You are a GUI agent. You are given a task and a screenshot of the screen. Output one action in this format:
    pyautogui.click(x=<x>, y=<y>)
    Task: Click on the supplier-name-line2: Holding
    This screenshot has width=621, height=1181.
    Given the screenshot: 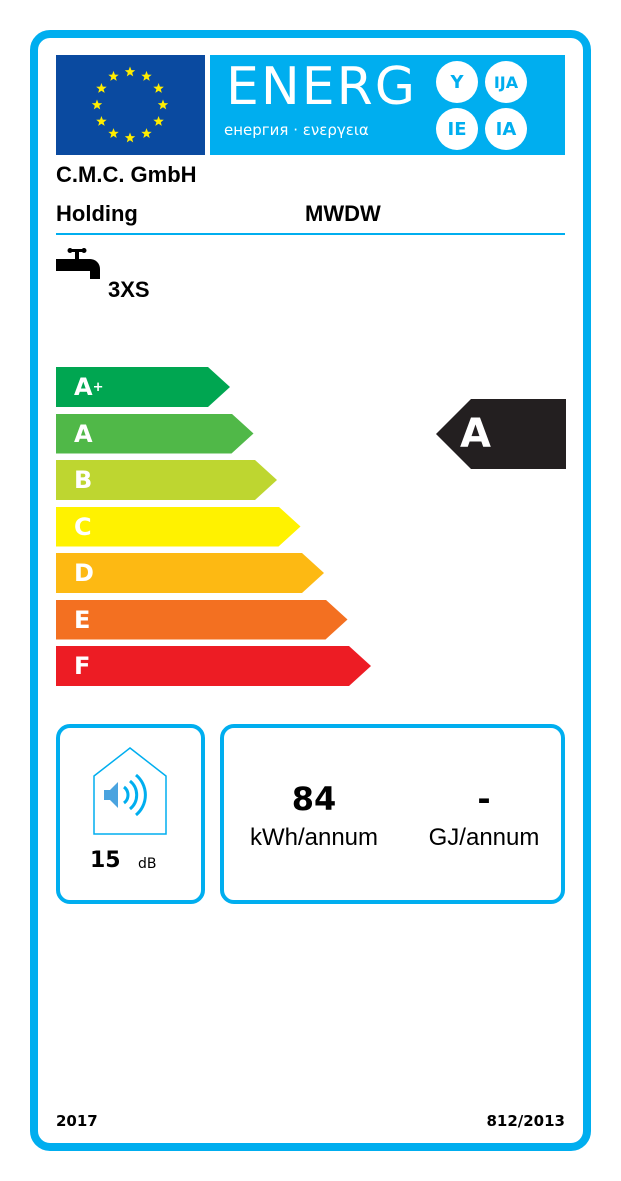 What is the action you would take?
    pyautogui.click(x=97, y=213)
    